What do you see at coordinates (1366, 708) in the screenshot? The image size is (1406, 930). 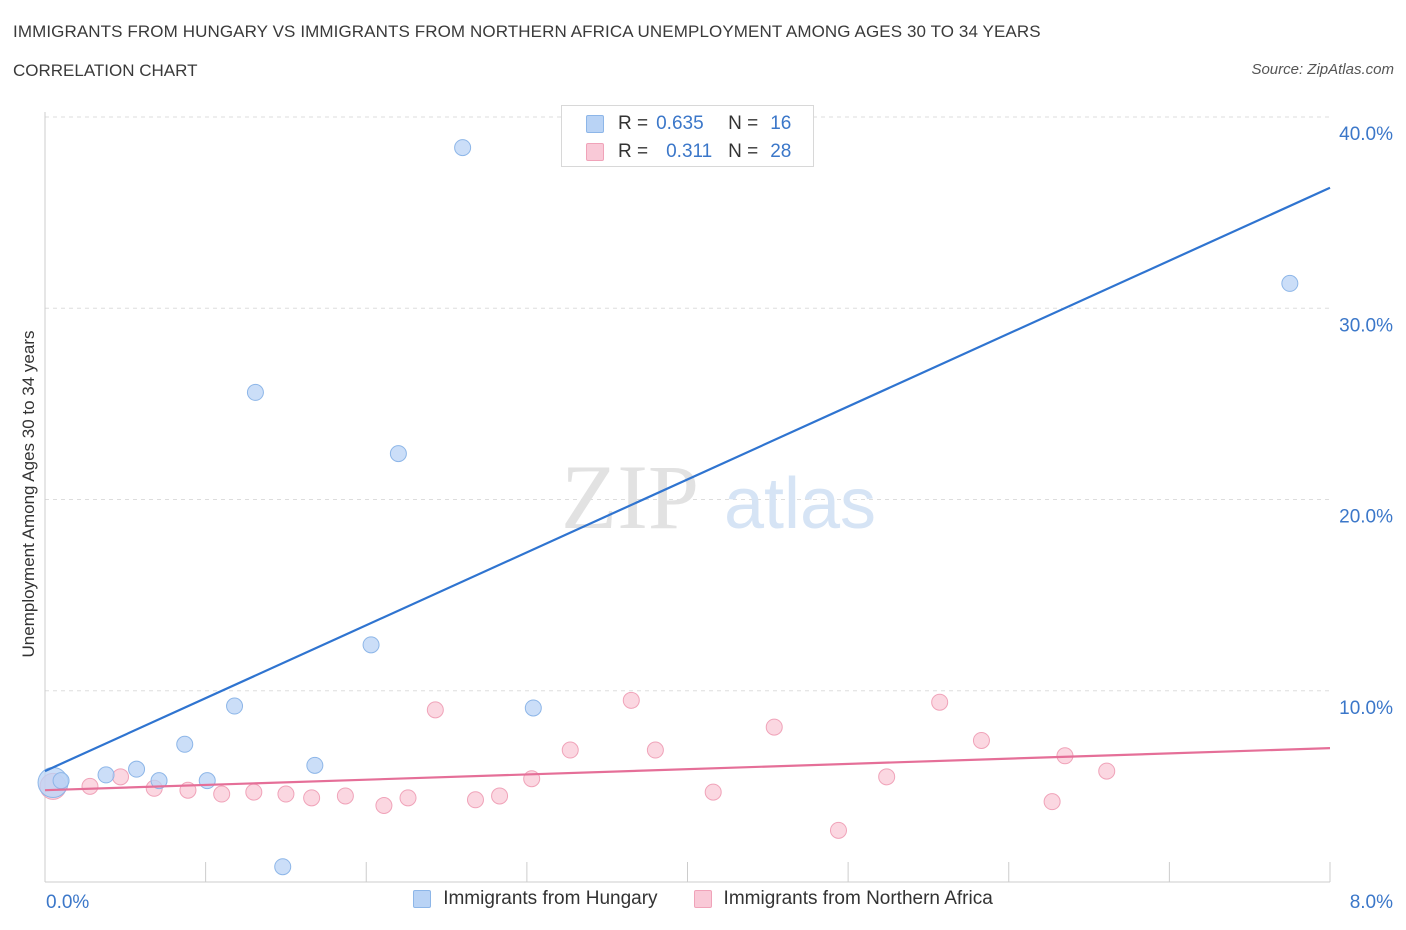 I see `y-tick-label: 10.0%` at bounding box center [1366, 708].